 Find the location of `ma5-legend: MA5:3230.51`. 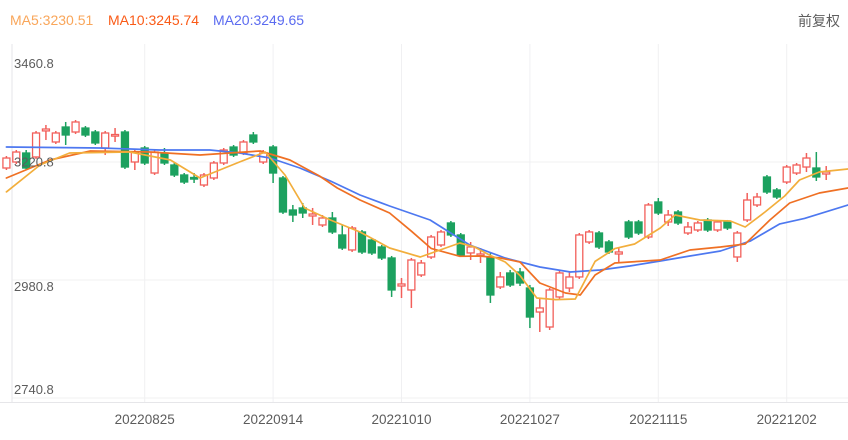

ma5-legend: MA5:3230.51 is located at coordinates (52, 20).